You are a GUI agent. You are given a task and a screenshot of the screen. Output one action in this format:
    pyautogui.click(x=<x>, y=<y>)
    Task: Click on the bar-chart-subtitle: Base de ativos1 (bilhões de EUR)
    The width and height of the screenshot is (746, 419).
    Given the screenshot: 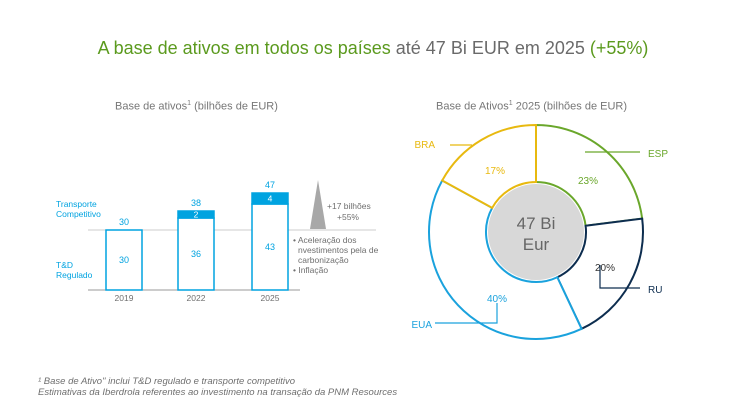 What is the action you would take?
    pyautogui.click(x=196, y=106)
    